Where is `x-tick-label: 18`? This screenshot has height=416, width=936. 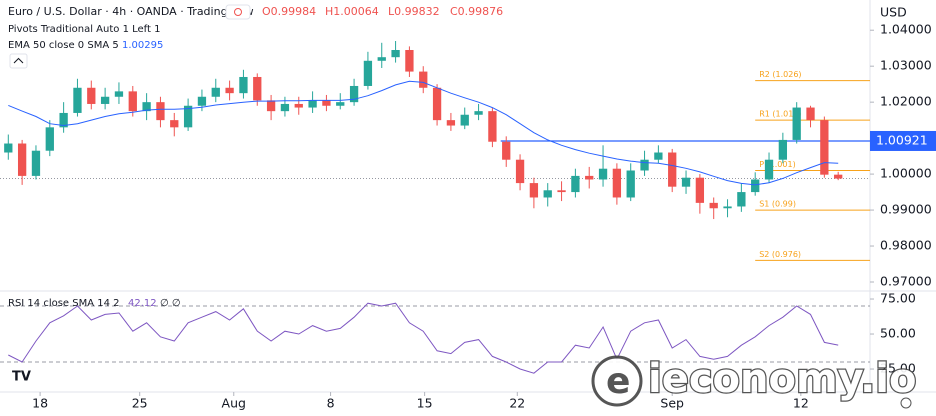
x-tick-label: 18 is located at coordinates (40, 403).